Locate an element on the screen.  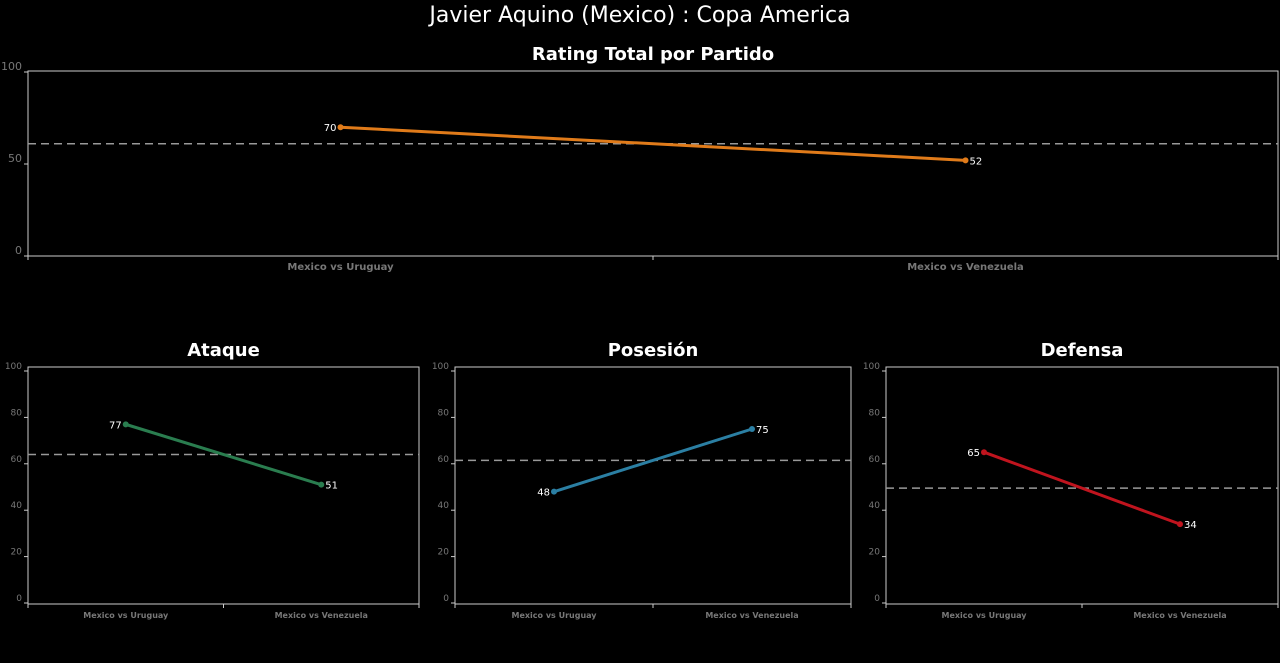
data-label: 65 is located at coordinates (973, 453).